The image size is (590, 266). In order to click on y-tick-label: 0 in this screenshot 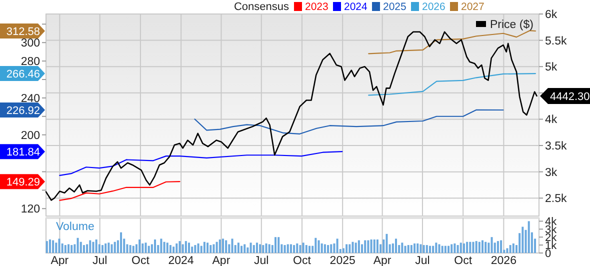, I will do `click(548, 254)`.